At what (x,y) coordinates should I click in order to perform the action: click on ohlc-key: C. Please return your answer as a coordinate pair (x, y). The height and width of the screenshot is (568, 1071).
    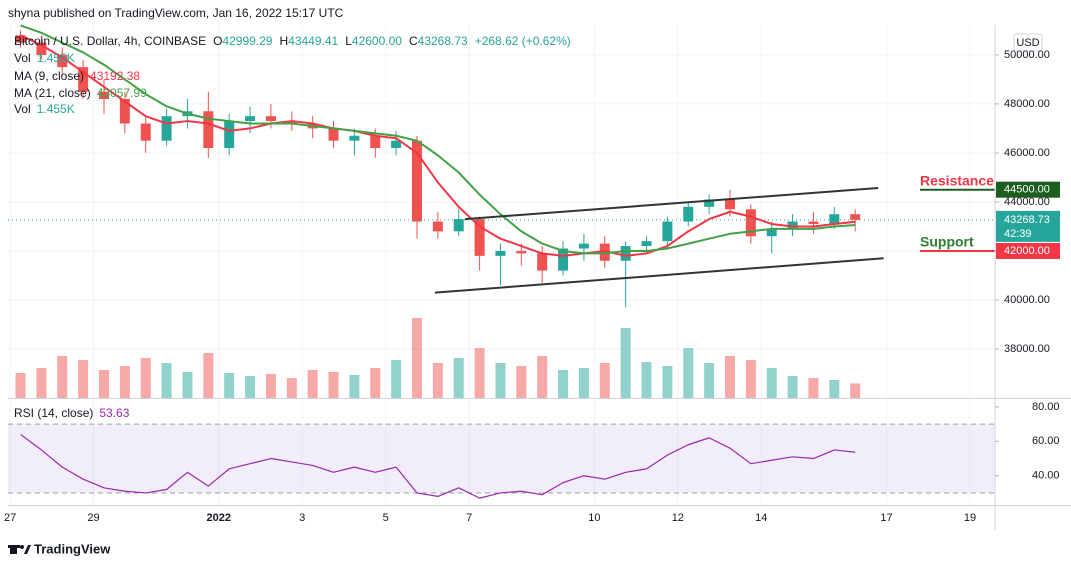
    Looking at the image, I should click on (413, 41).